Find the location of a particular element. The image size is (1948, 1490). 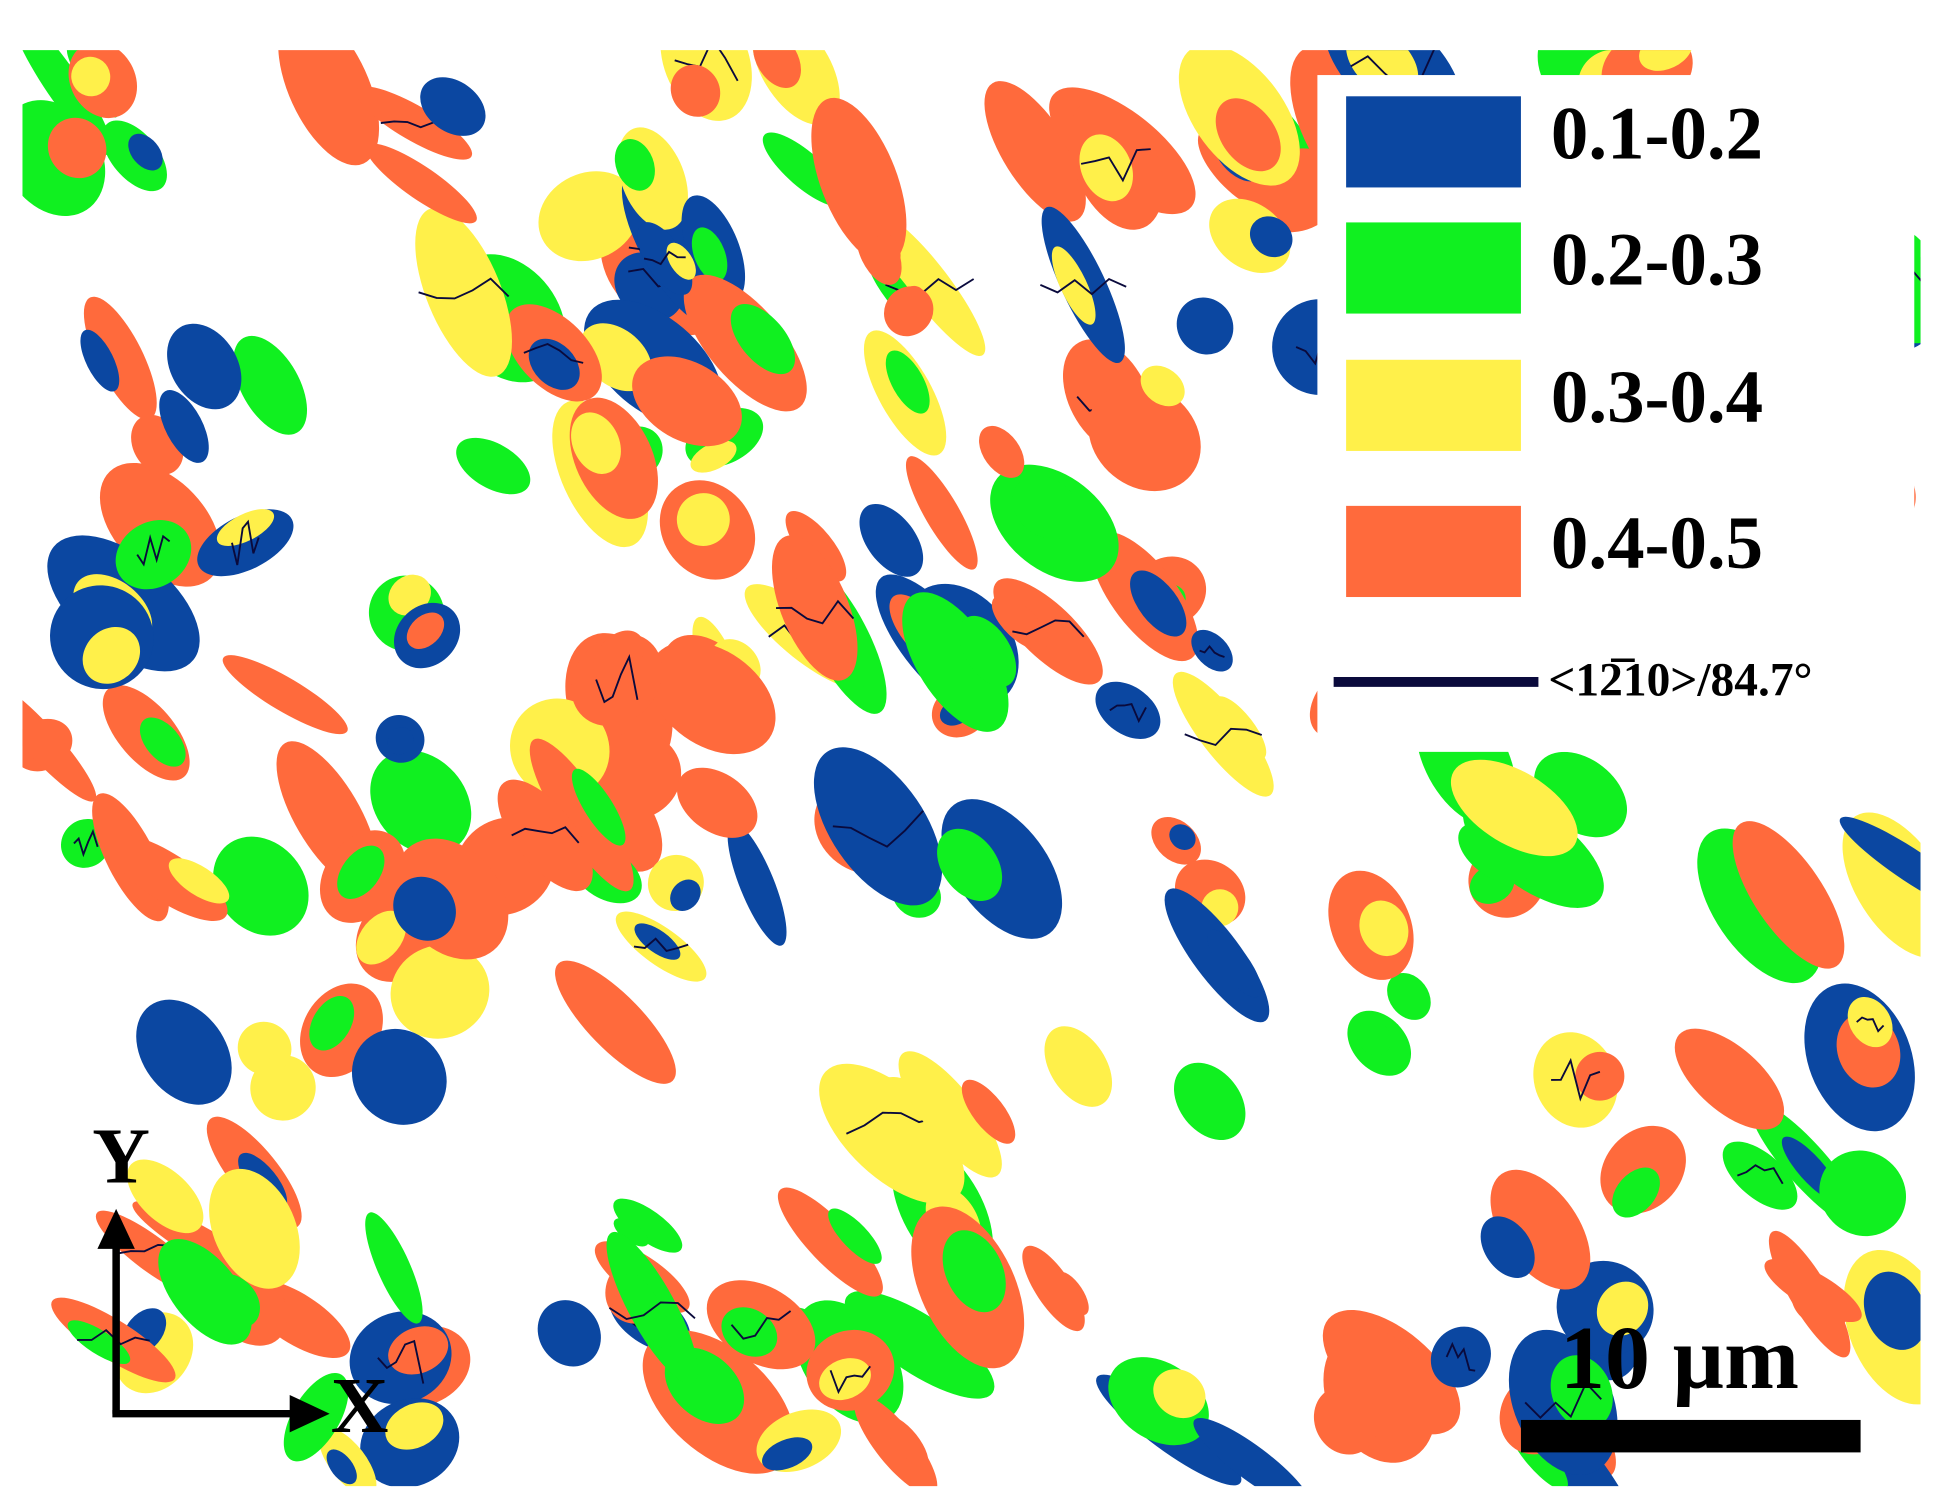

legend-label: 0.4-0.5 is located at coordinates (1657, 543).